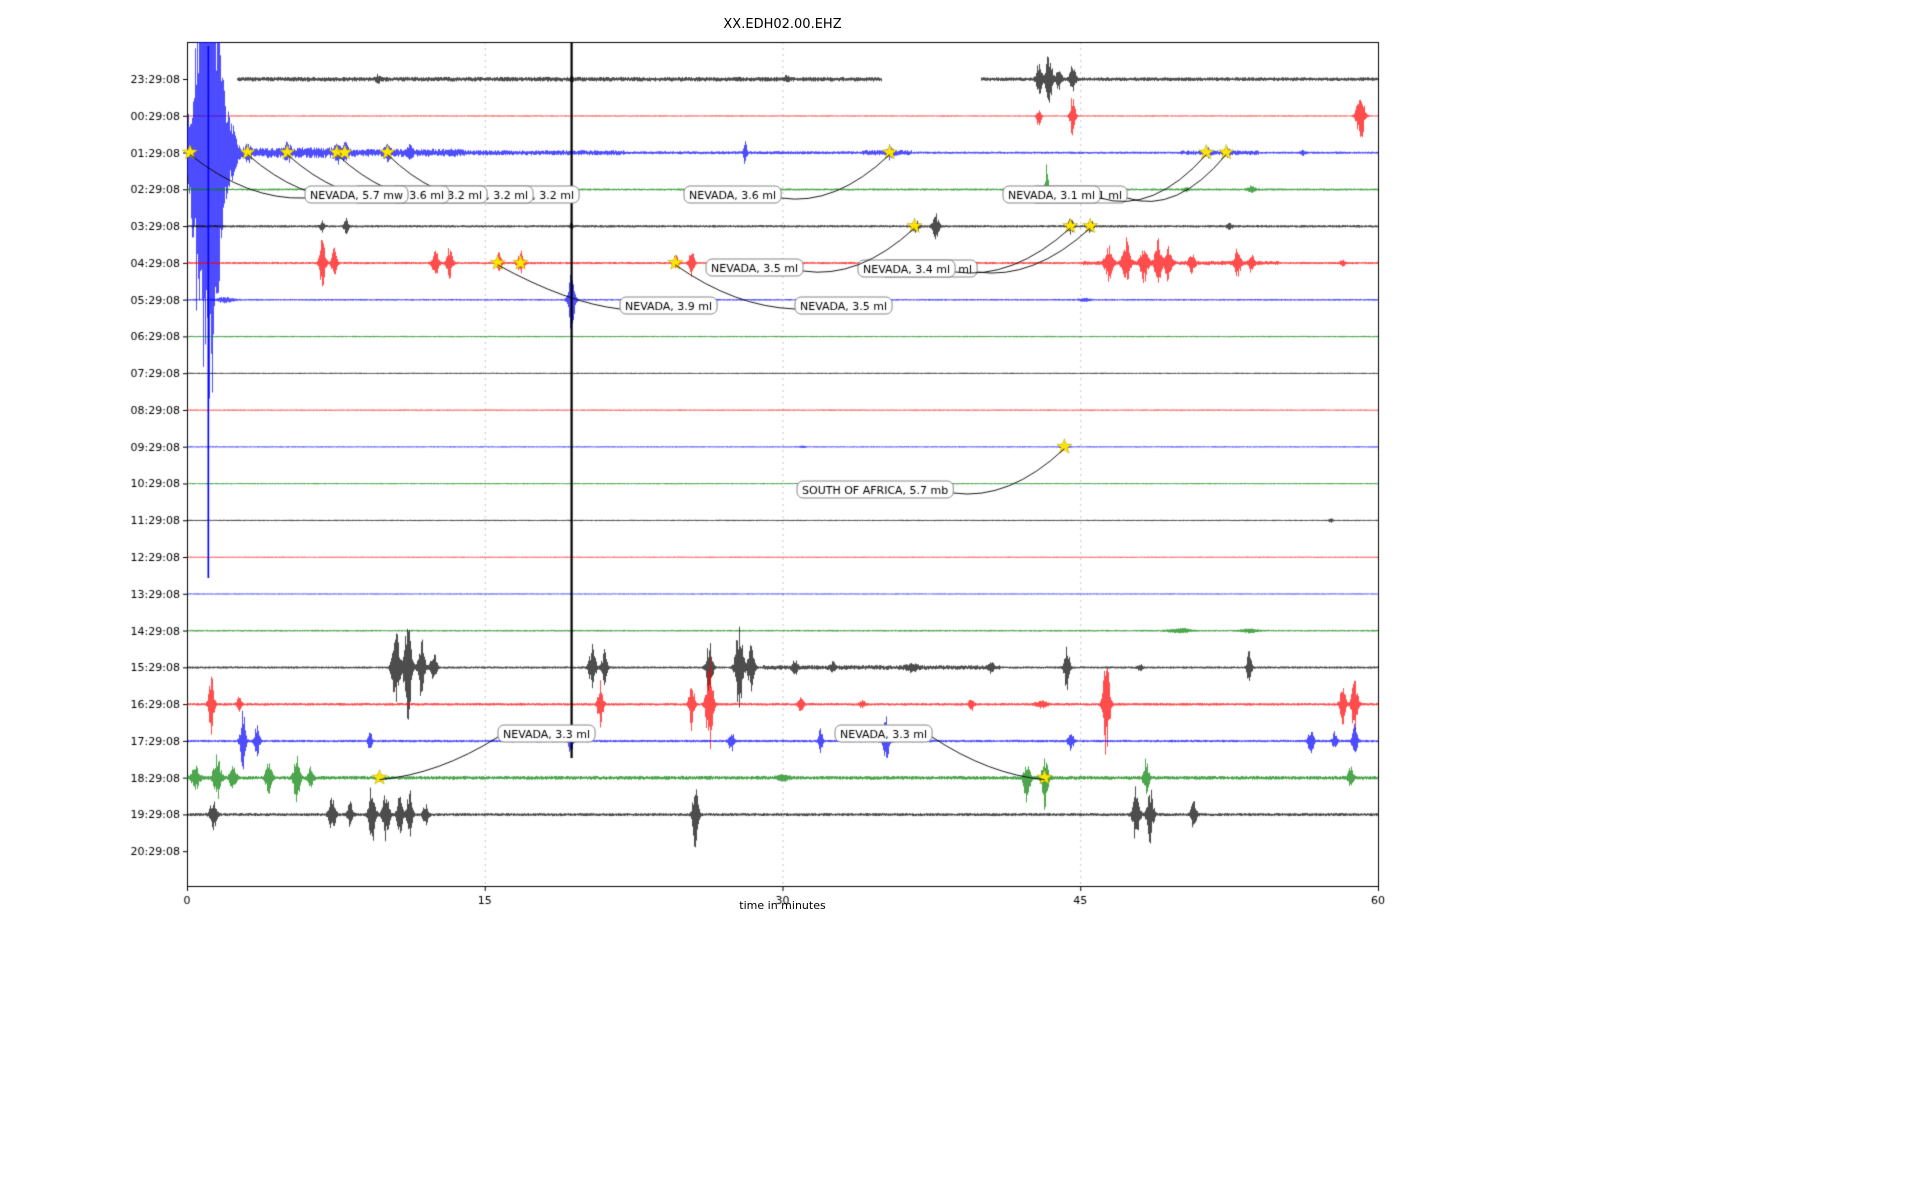 This screenshot has height=1200, width=1920. I want to click on x-axis-label: time in minutes, so click(782, 905).